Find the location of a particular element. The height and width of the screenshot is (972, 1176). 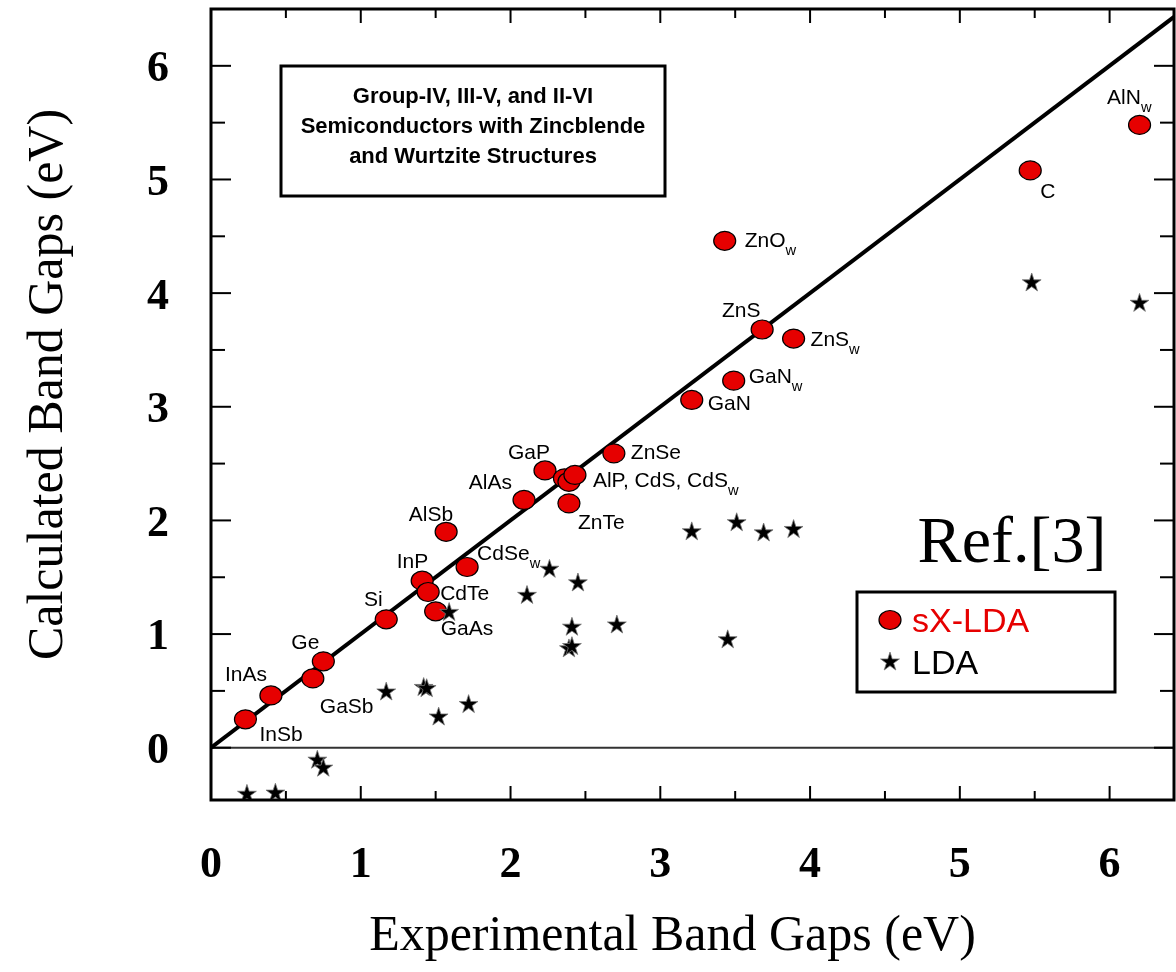

annotation: ZnTe is located at coordinates (601, 522).